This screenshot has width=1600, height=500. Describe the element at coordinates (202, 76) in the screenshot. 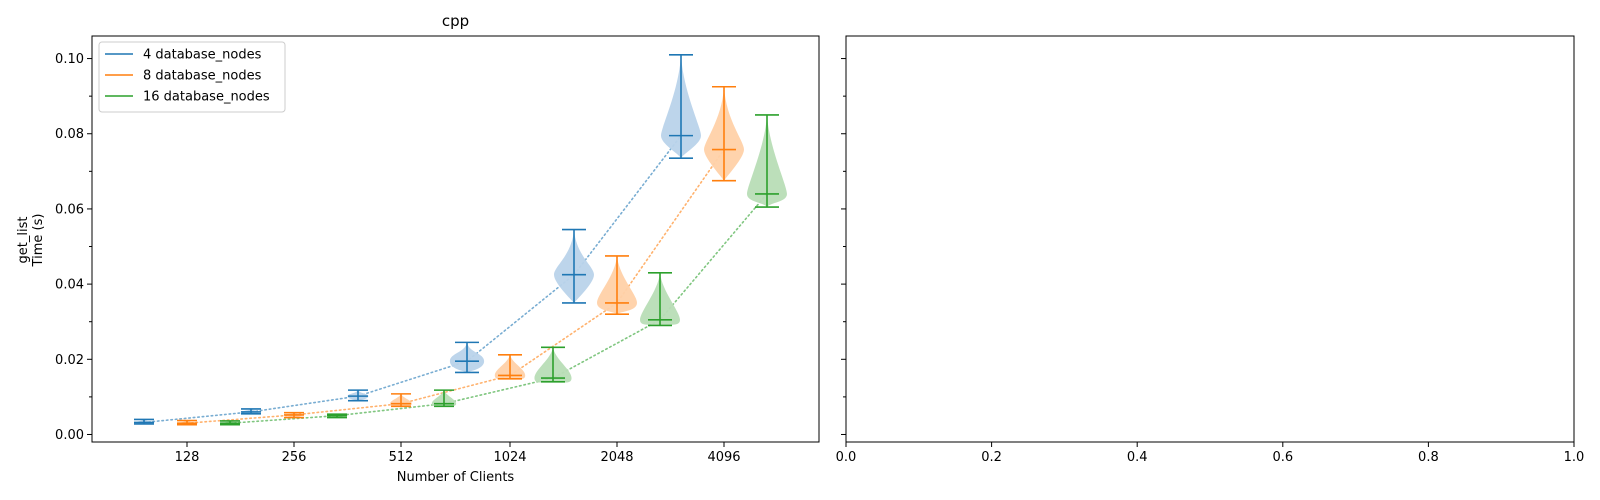

I see `legend-label-8-nodes: 8 database_nodes` at that location.